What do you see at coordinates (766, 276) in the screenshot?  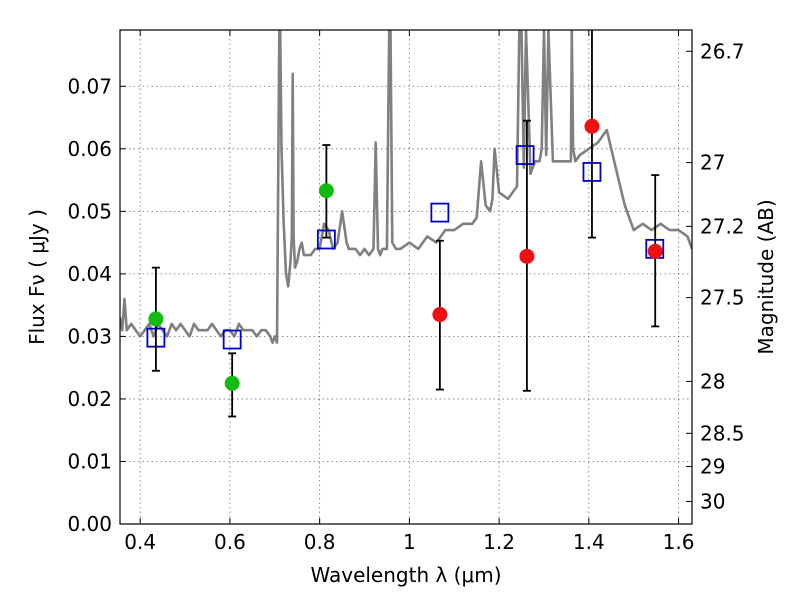 I see `y-axis-right-label: Magnitude (AB)` at bounding box center [766, 276].